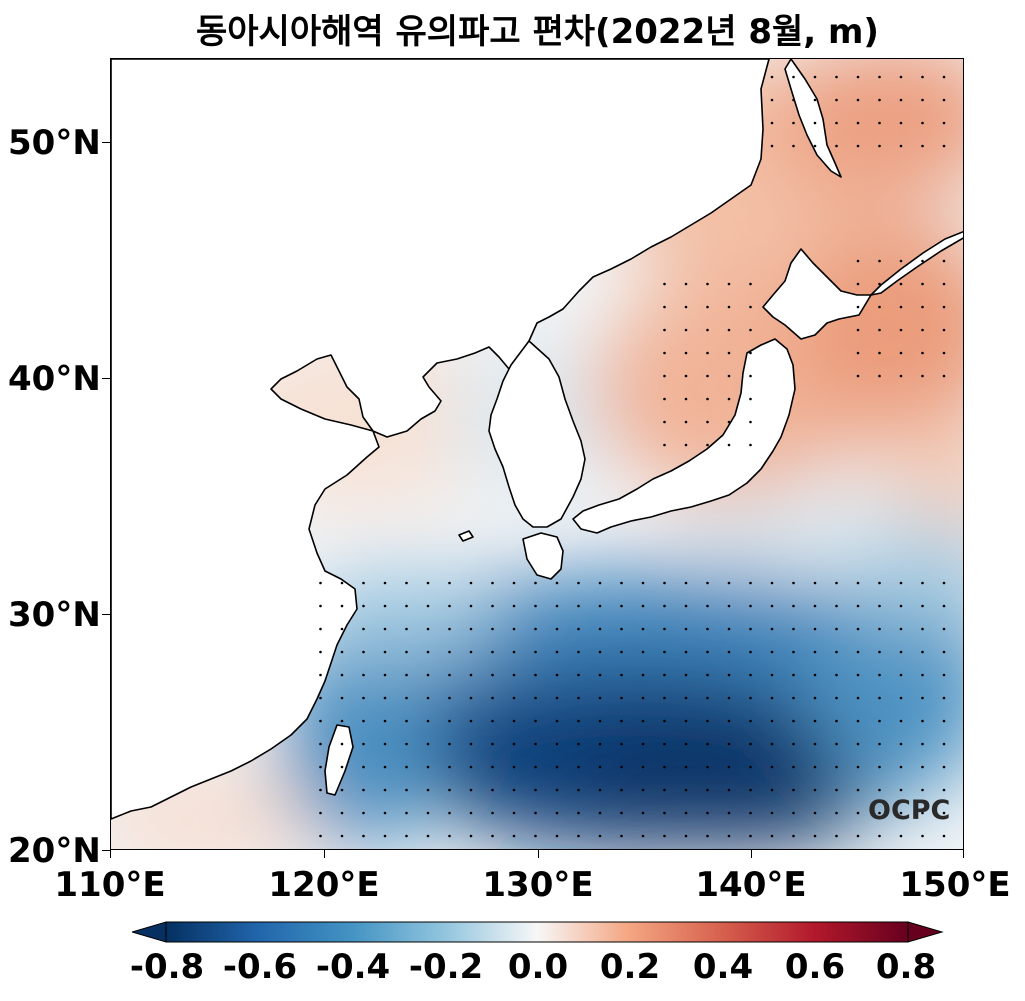 Image resolution: width=1025 pixels, height=1001 pixels. Describe the element at coordinates (54, 379) in the screenshot. I see `y-tick-label: 40°N` at that location.